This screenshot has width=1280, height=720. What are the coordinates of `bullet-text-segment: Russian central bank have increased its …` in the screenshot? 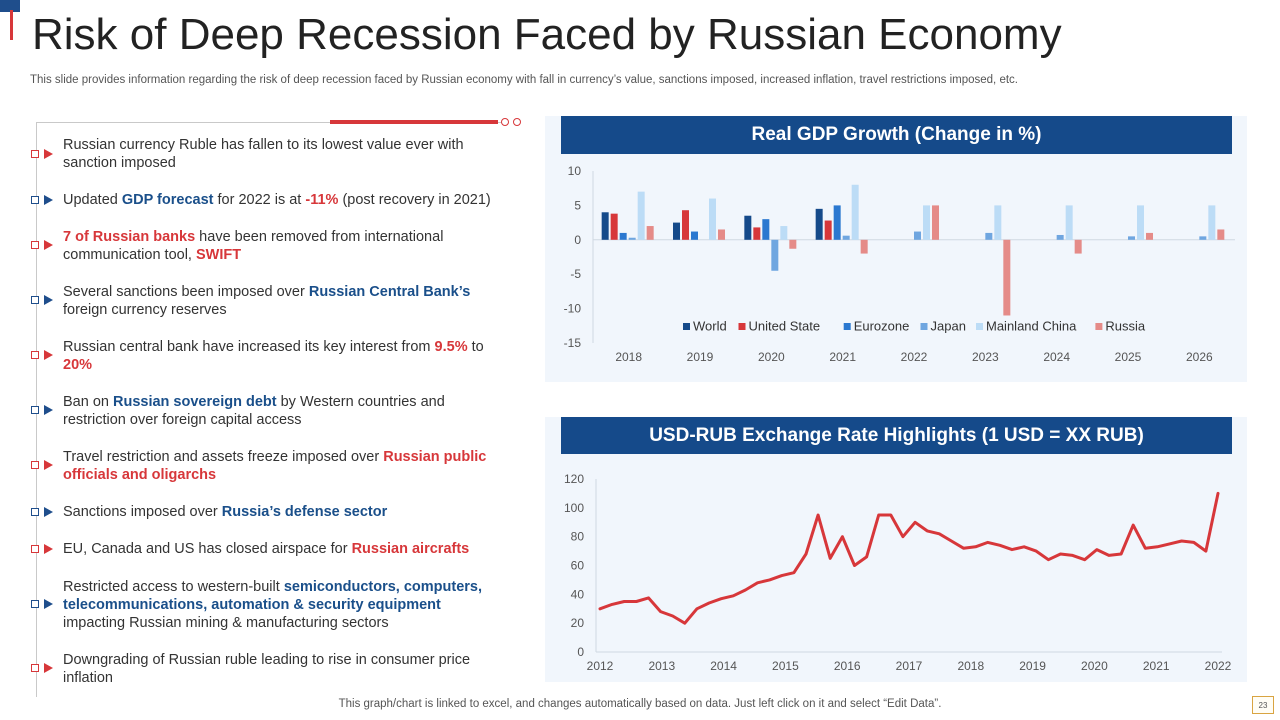 It's located at (249, 347).